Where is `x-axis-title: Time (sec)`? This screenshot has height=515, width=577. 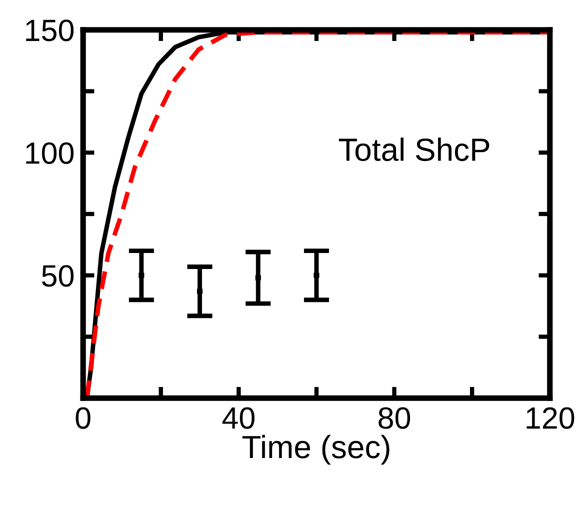 x-axis-title: Time (sec) is located at coordinates (316, 449).